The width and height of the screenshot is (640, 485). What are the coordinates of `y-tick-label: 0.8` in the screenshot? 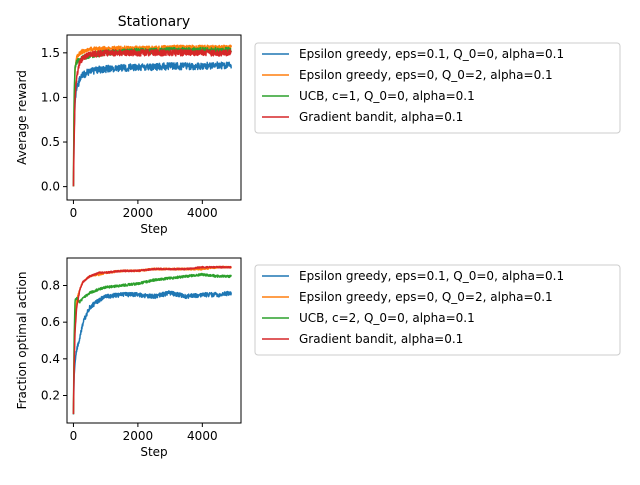 It's located at (50, 286).